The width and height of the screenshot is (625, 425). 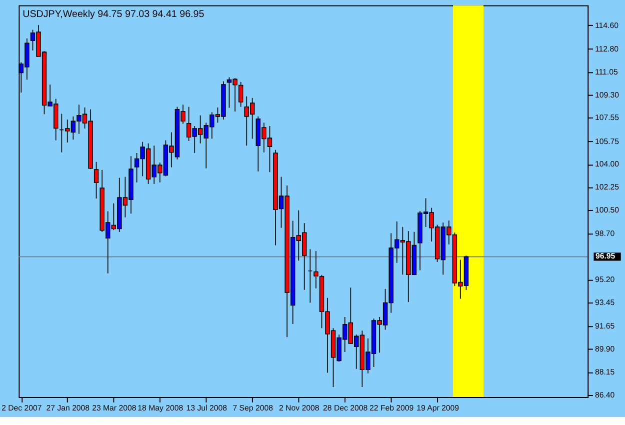 What do you see at coordinates (392, 407) in the screenshot?
I see `x-tick-label: 22 Feb 2009` at bounding box center [392, 407].